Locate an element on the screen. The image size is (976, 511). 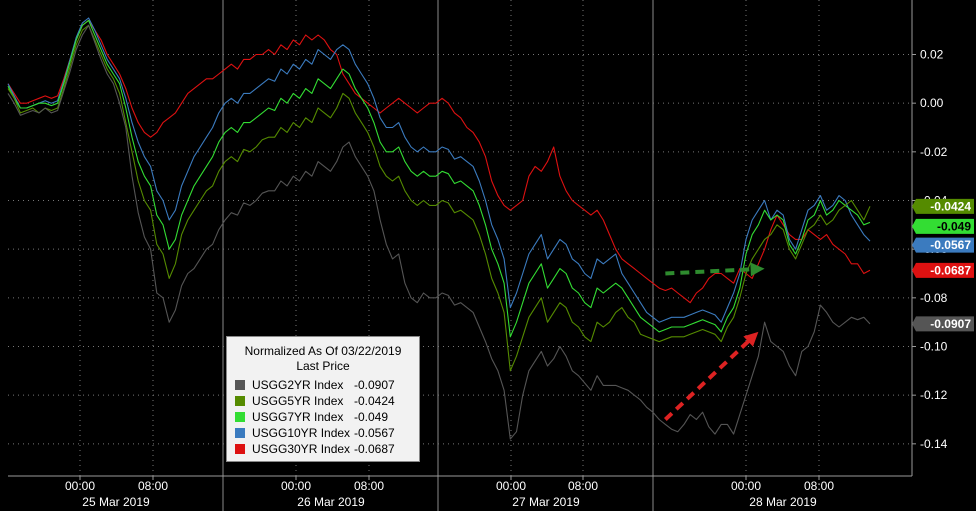
legend-title: Normalized As Of 03/22/2019 Last Price is located at coordinates (323, 359).